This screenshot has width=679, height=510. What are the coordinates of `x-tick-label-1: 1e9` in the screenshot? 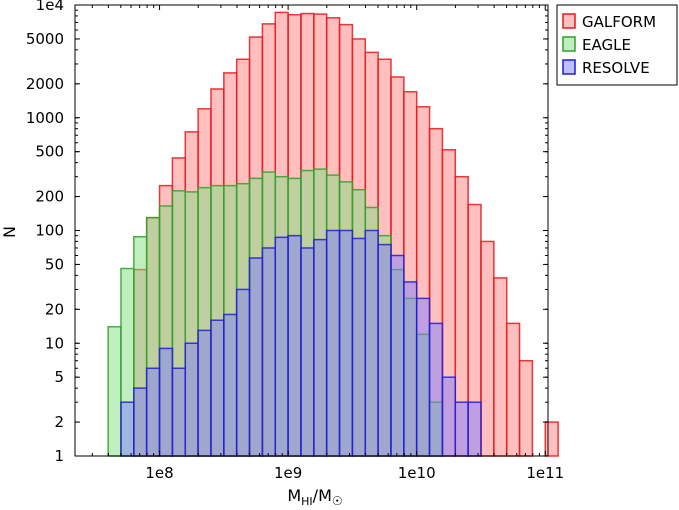 It's located at (288, 473).